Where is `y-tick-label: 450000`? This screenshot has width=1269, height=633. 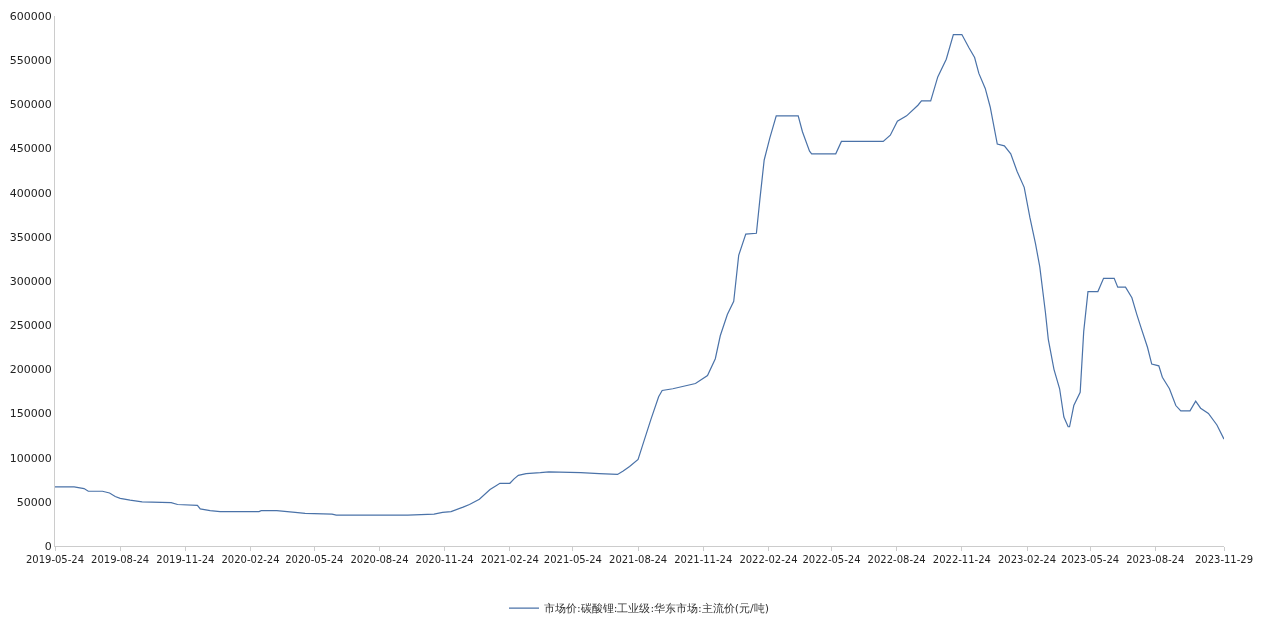
y-tick-label: 450000 is located at coordinates (30, 149).